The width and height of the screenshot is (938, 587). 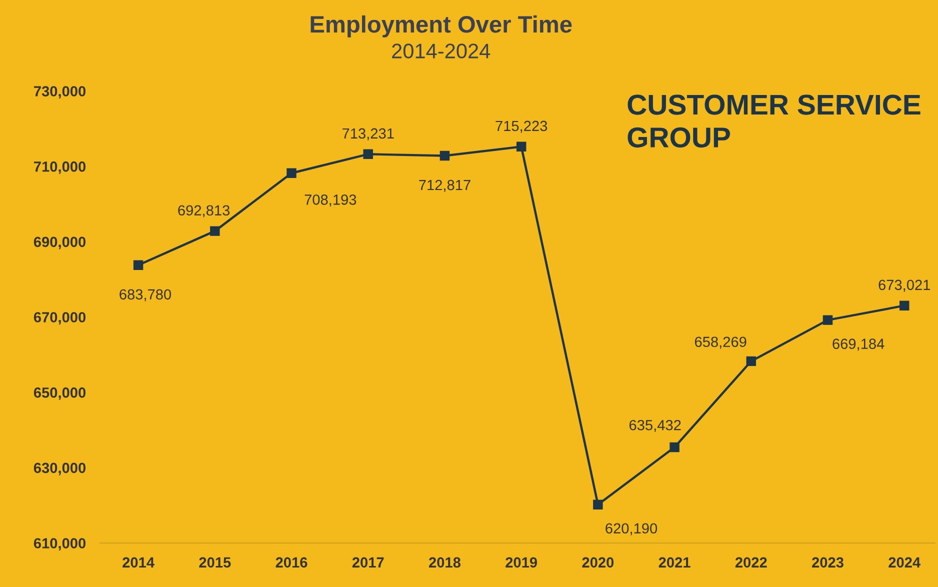 What do you see at coordinates (828, 562) in the screenshot?
I see `x-tick-label: 2023` at bounding box center [828, 562].